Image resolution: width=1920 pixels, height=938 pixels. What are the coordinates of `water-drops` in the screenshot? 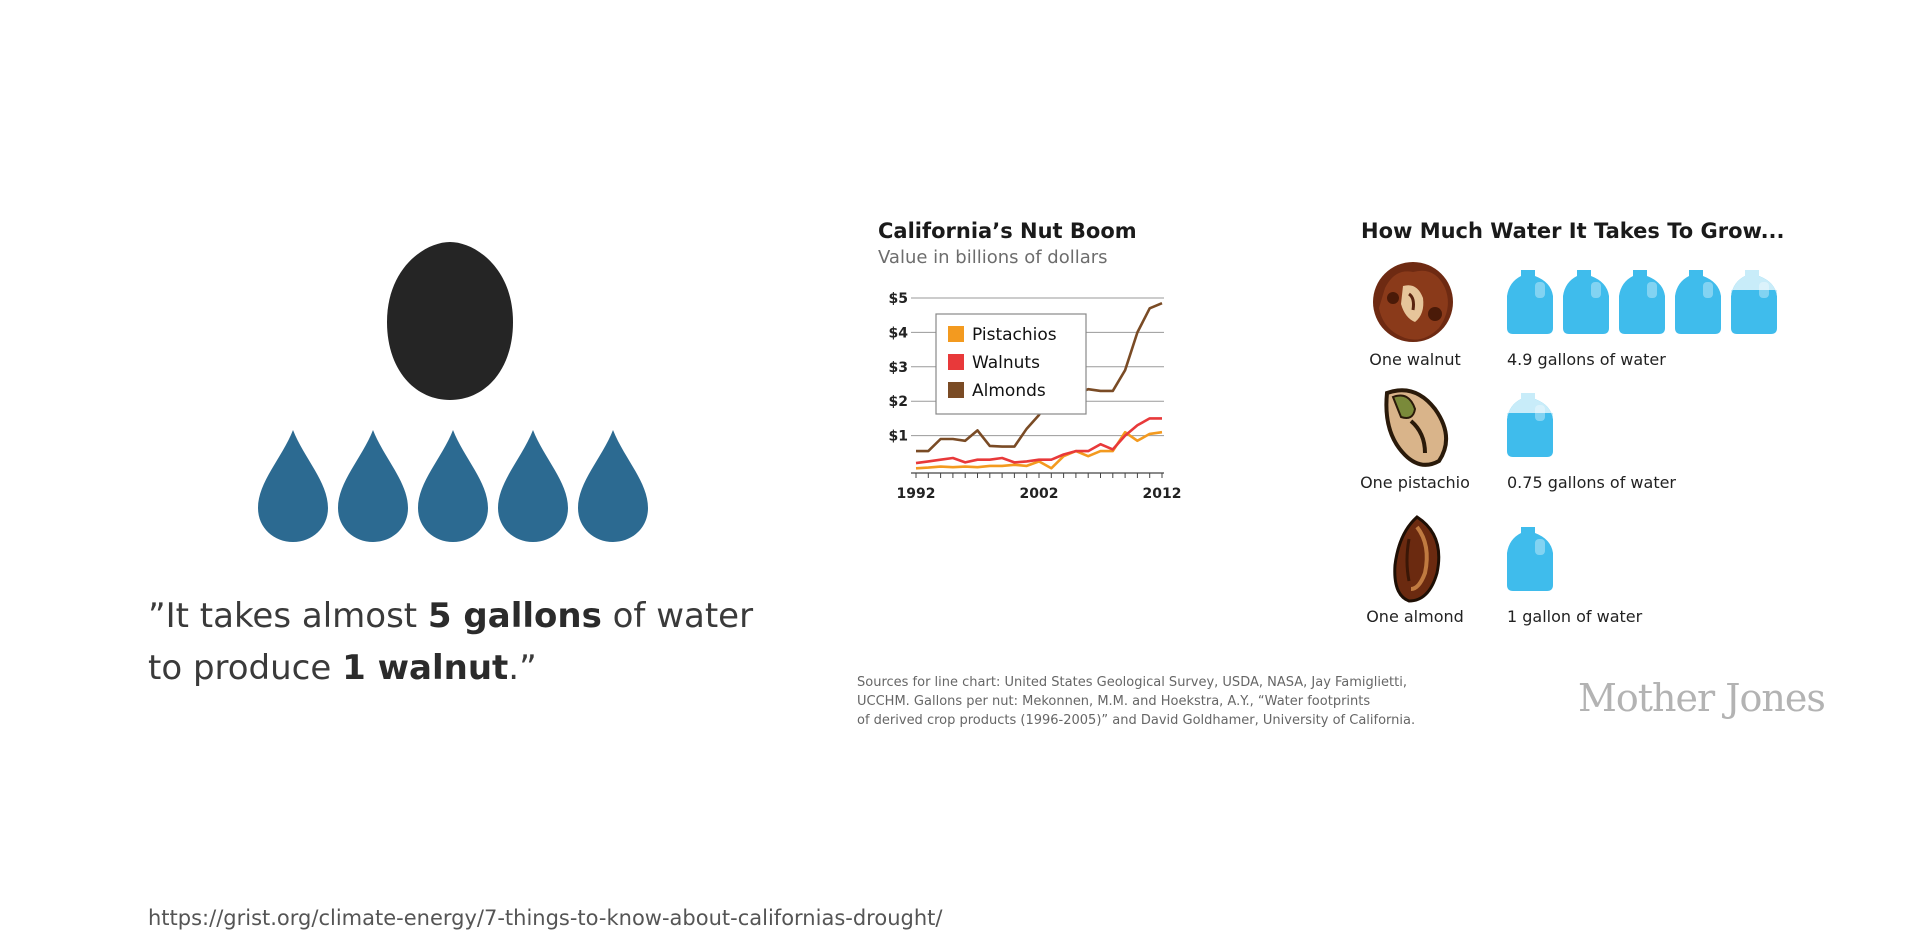 It's located at (453, 486).